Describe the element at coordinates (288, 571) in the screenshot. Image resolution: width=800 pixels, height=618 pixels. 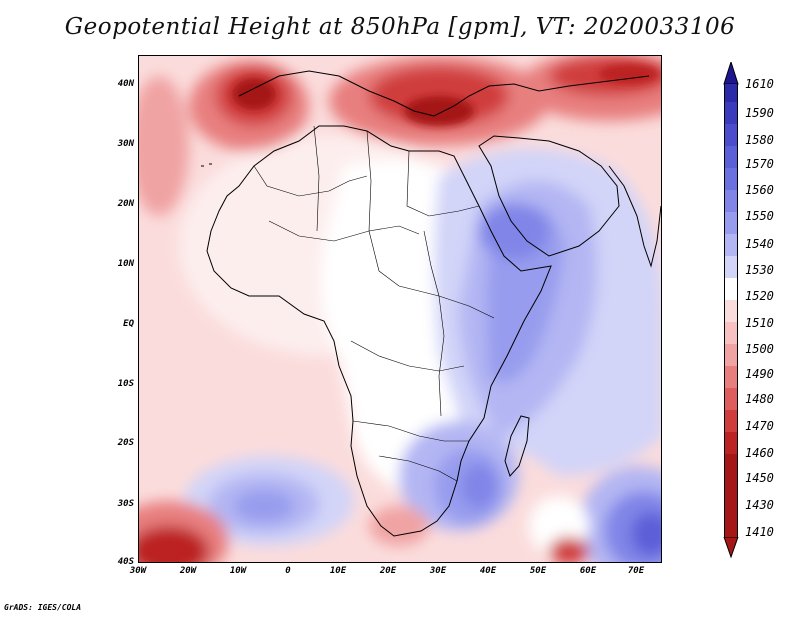
I see `lon-label-0: 0` at that location.